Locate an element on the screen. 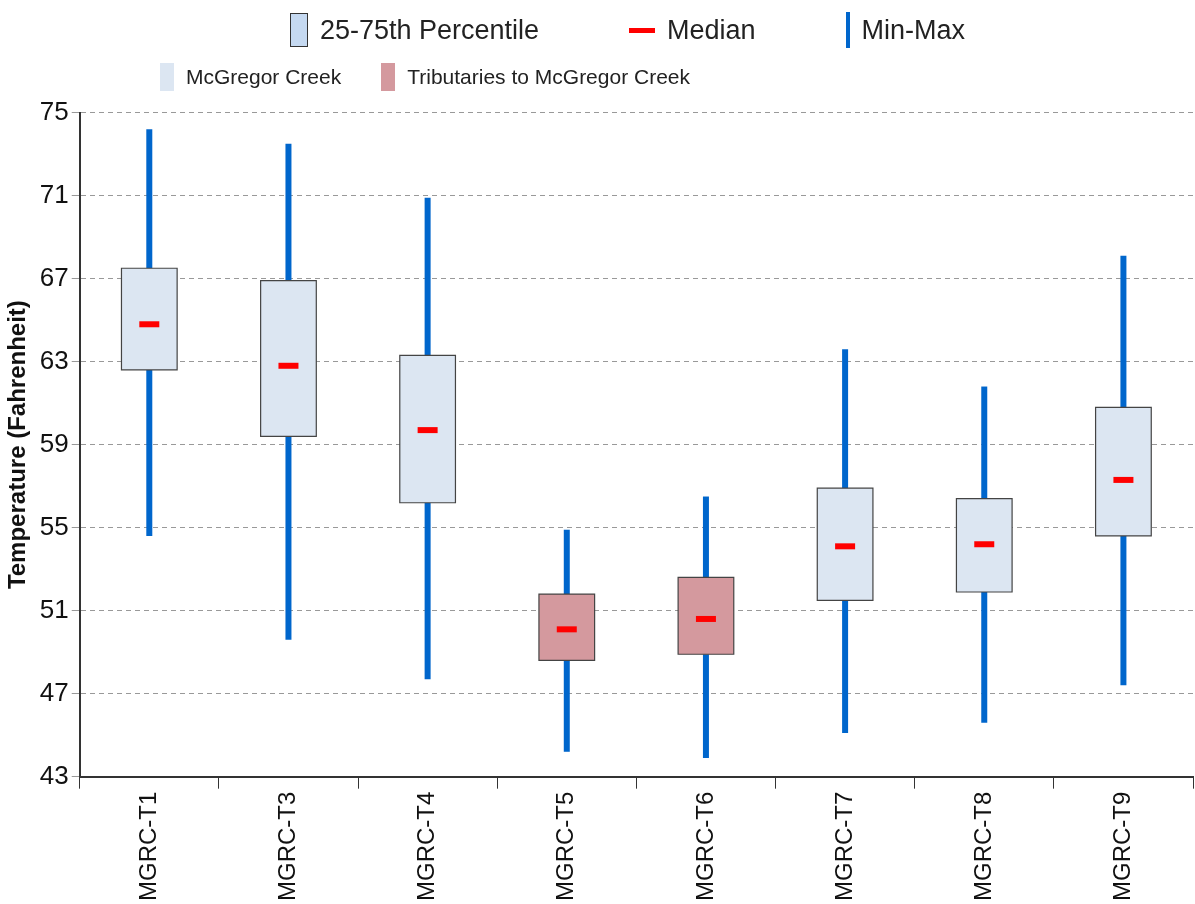 Image resolution: width=1195 pixels, height=904 pixels. y-tick-label: 55 is located at coordinates (54, 525).